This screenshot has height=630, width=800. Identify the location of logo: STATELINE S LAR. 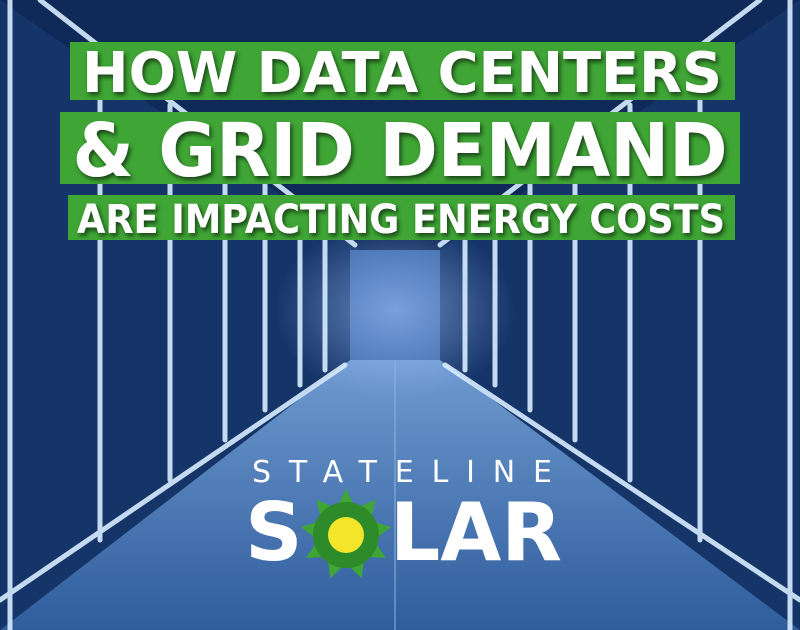
(403, 517).